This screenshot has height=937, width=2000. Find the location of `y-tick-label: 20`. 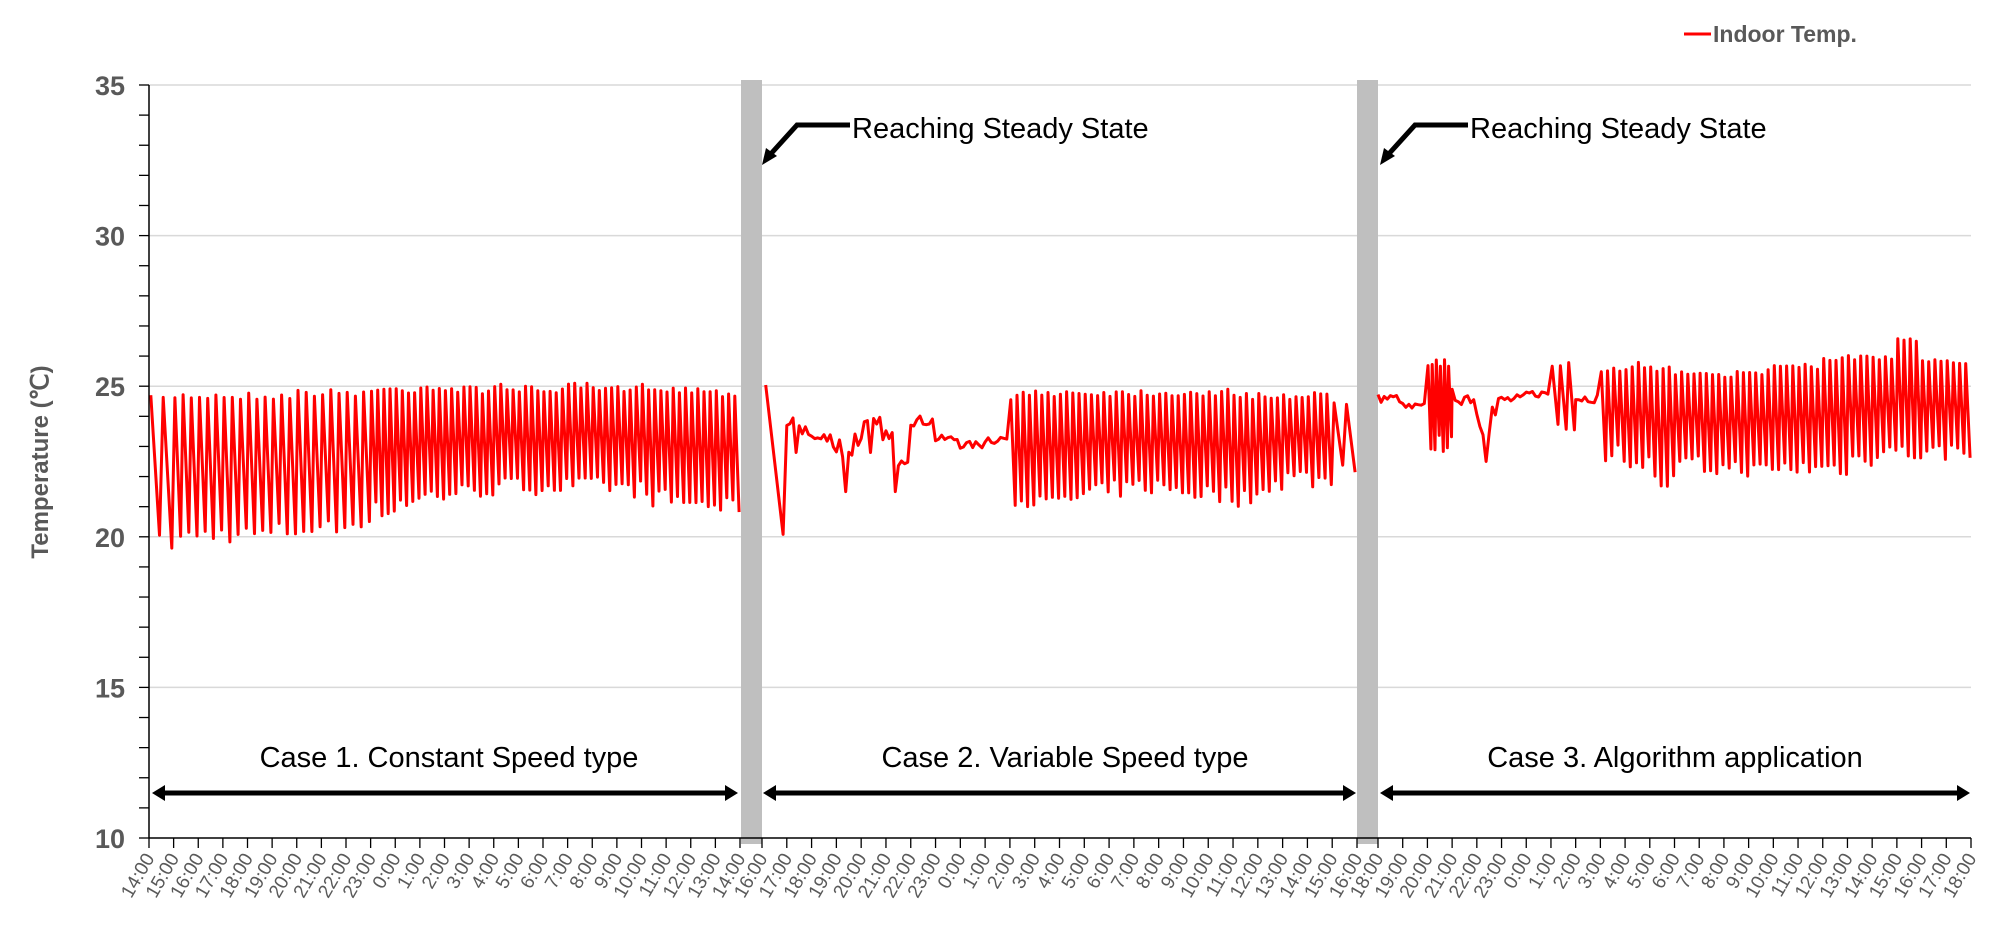

y-tick-label: 20 is located at coordinates (110, 538).